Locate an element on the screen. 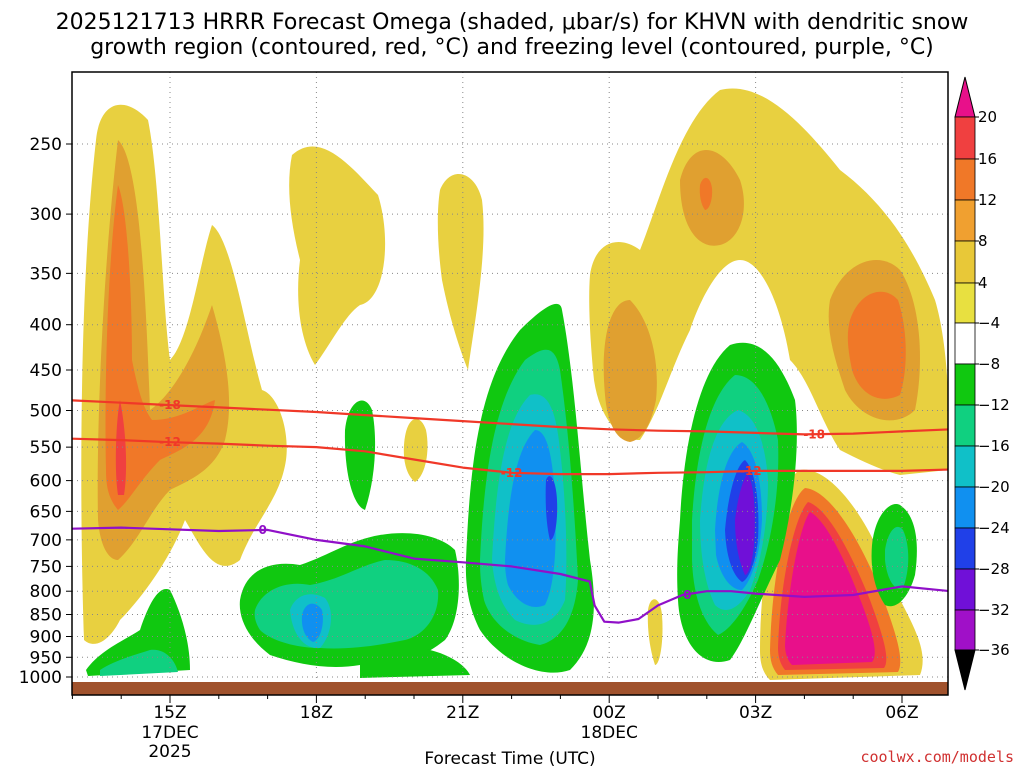  colorbar-label: −32 is located at coordinates (994, 610).